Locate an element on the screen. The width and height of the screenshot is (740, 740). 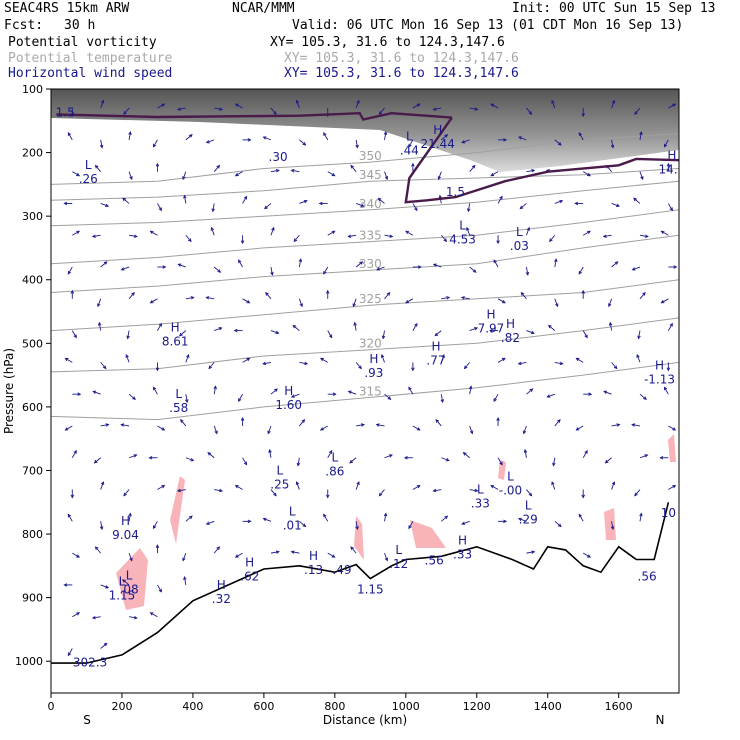
extremum-marker-low: L is located at coordinates (510, 477).